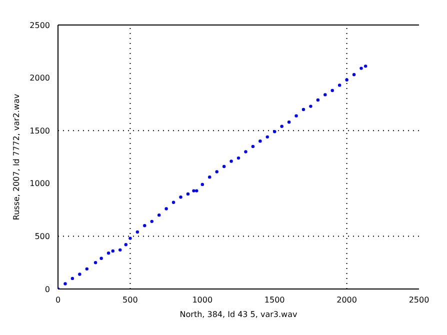 The height and width of the screenshot is (335, 447). Describe the element at coordinates (40, 78) in the screenshot. I see `y-tick-label: 2000` at that location.